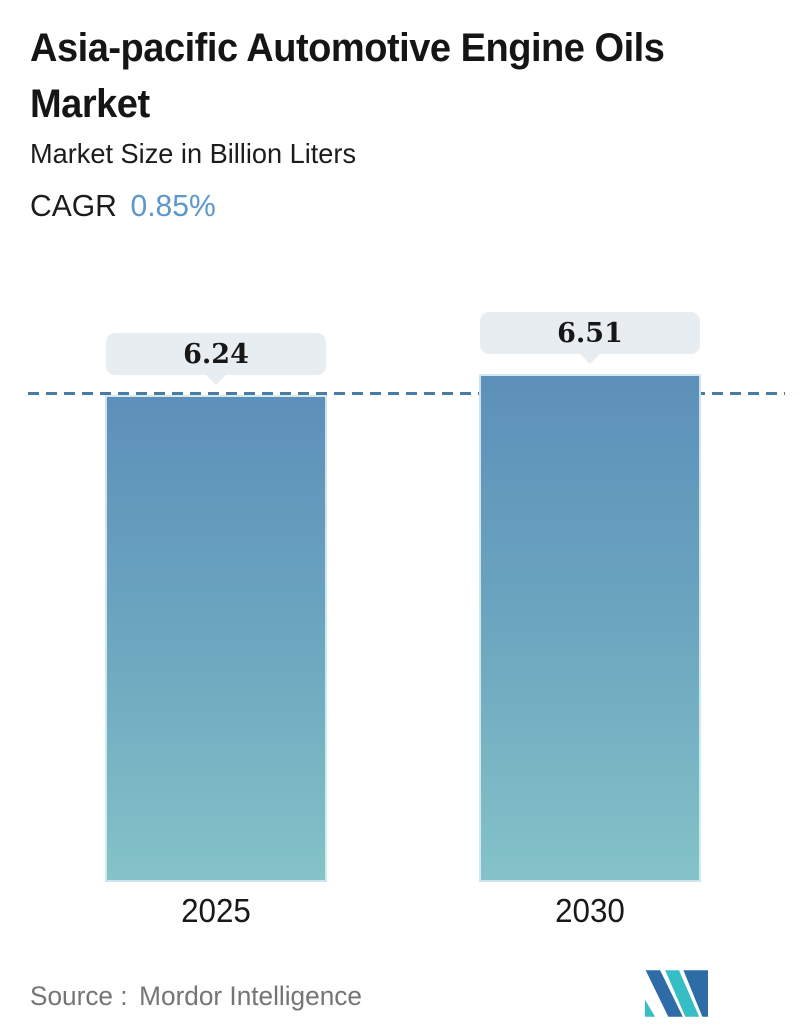 This screenshot has width=796, height=1034. Describe the element at coordinates (590, 910) in the screenshot. I see `axis-label-2030: 2030` at that location.